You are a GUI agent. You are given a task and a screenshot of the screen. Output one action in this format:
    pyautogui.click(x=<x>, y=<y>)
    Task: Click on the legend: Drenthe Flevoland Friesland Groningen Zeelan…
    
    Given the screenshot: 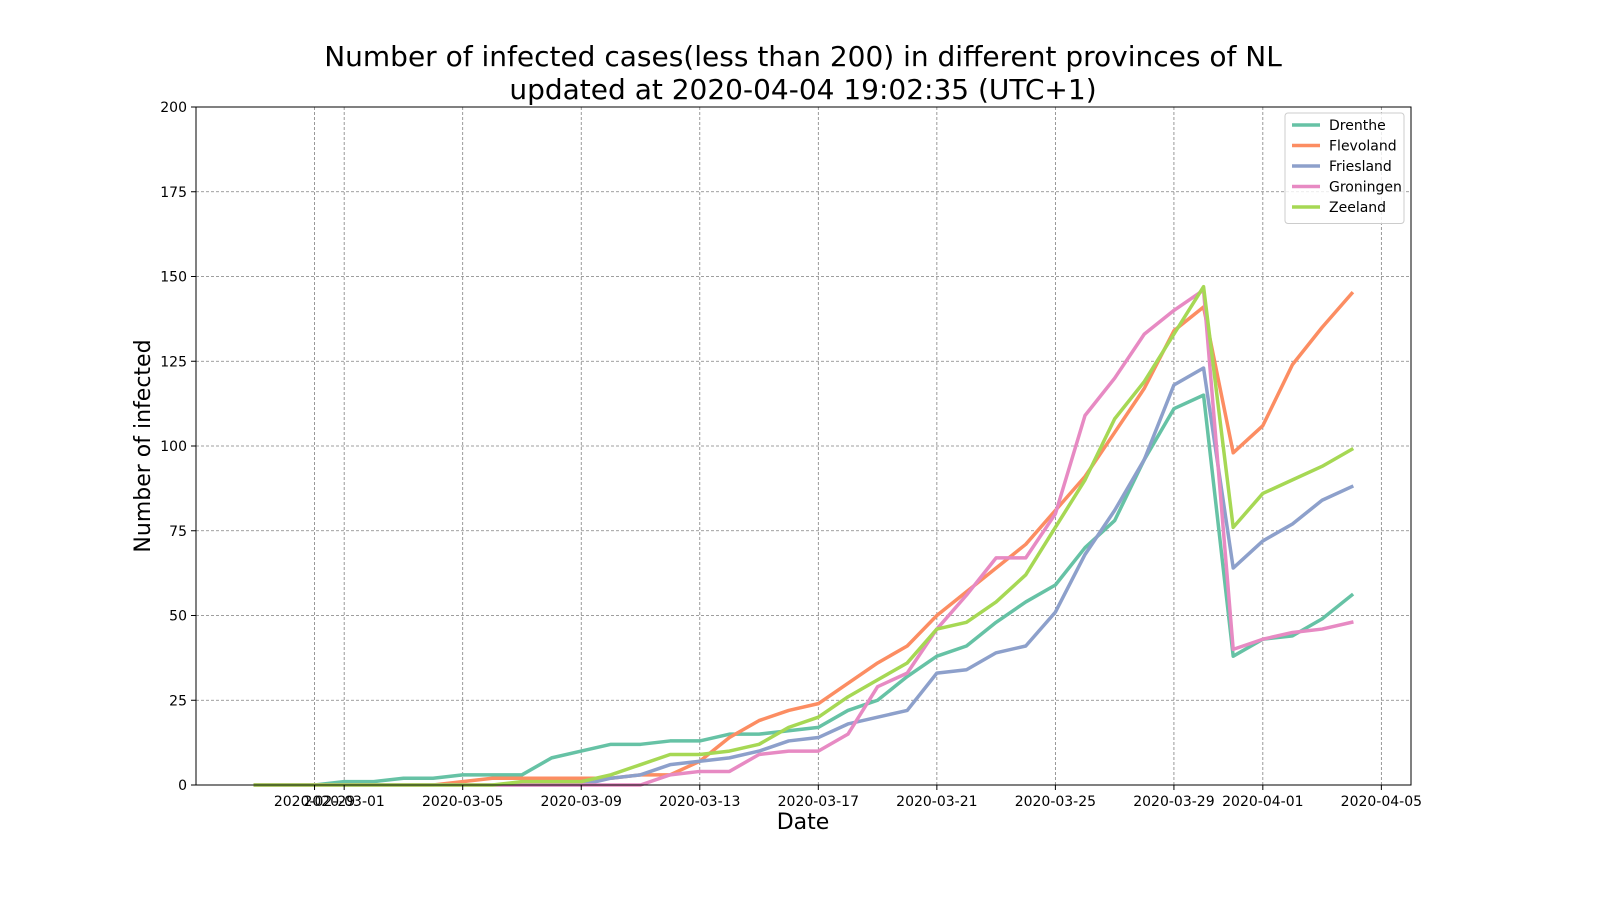 What is the action you would take?
    pyautogui.click(x=1344, y=168)
    